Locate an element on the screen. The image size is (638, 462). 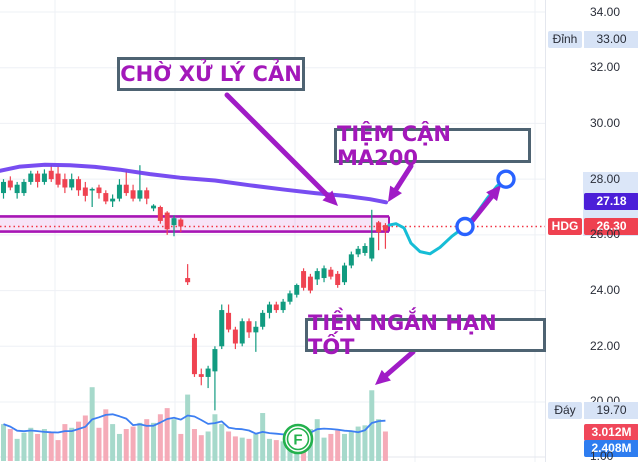
price-badge: 2.408M is located at coordinates (611, 448).